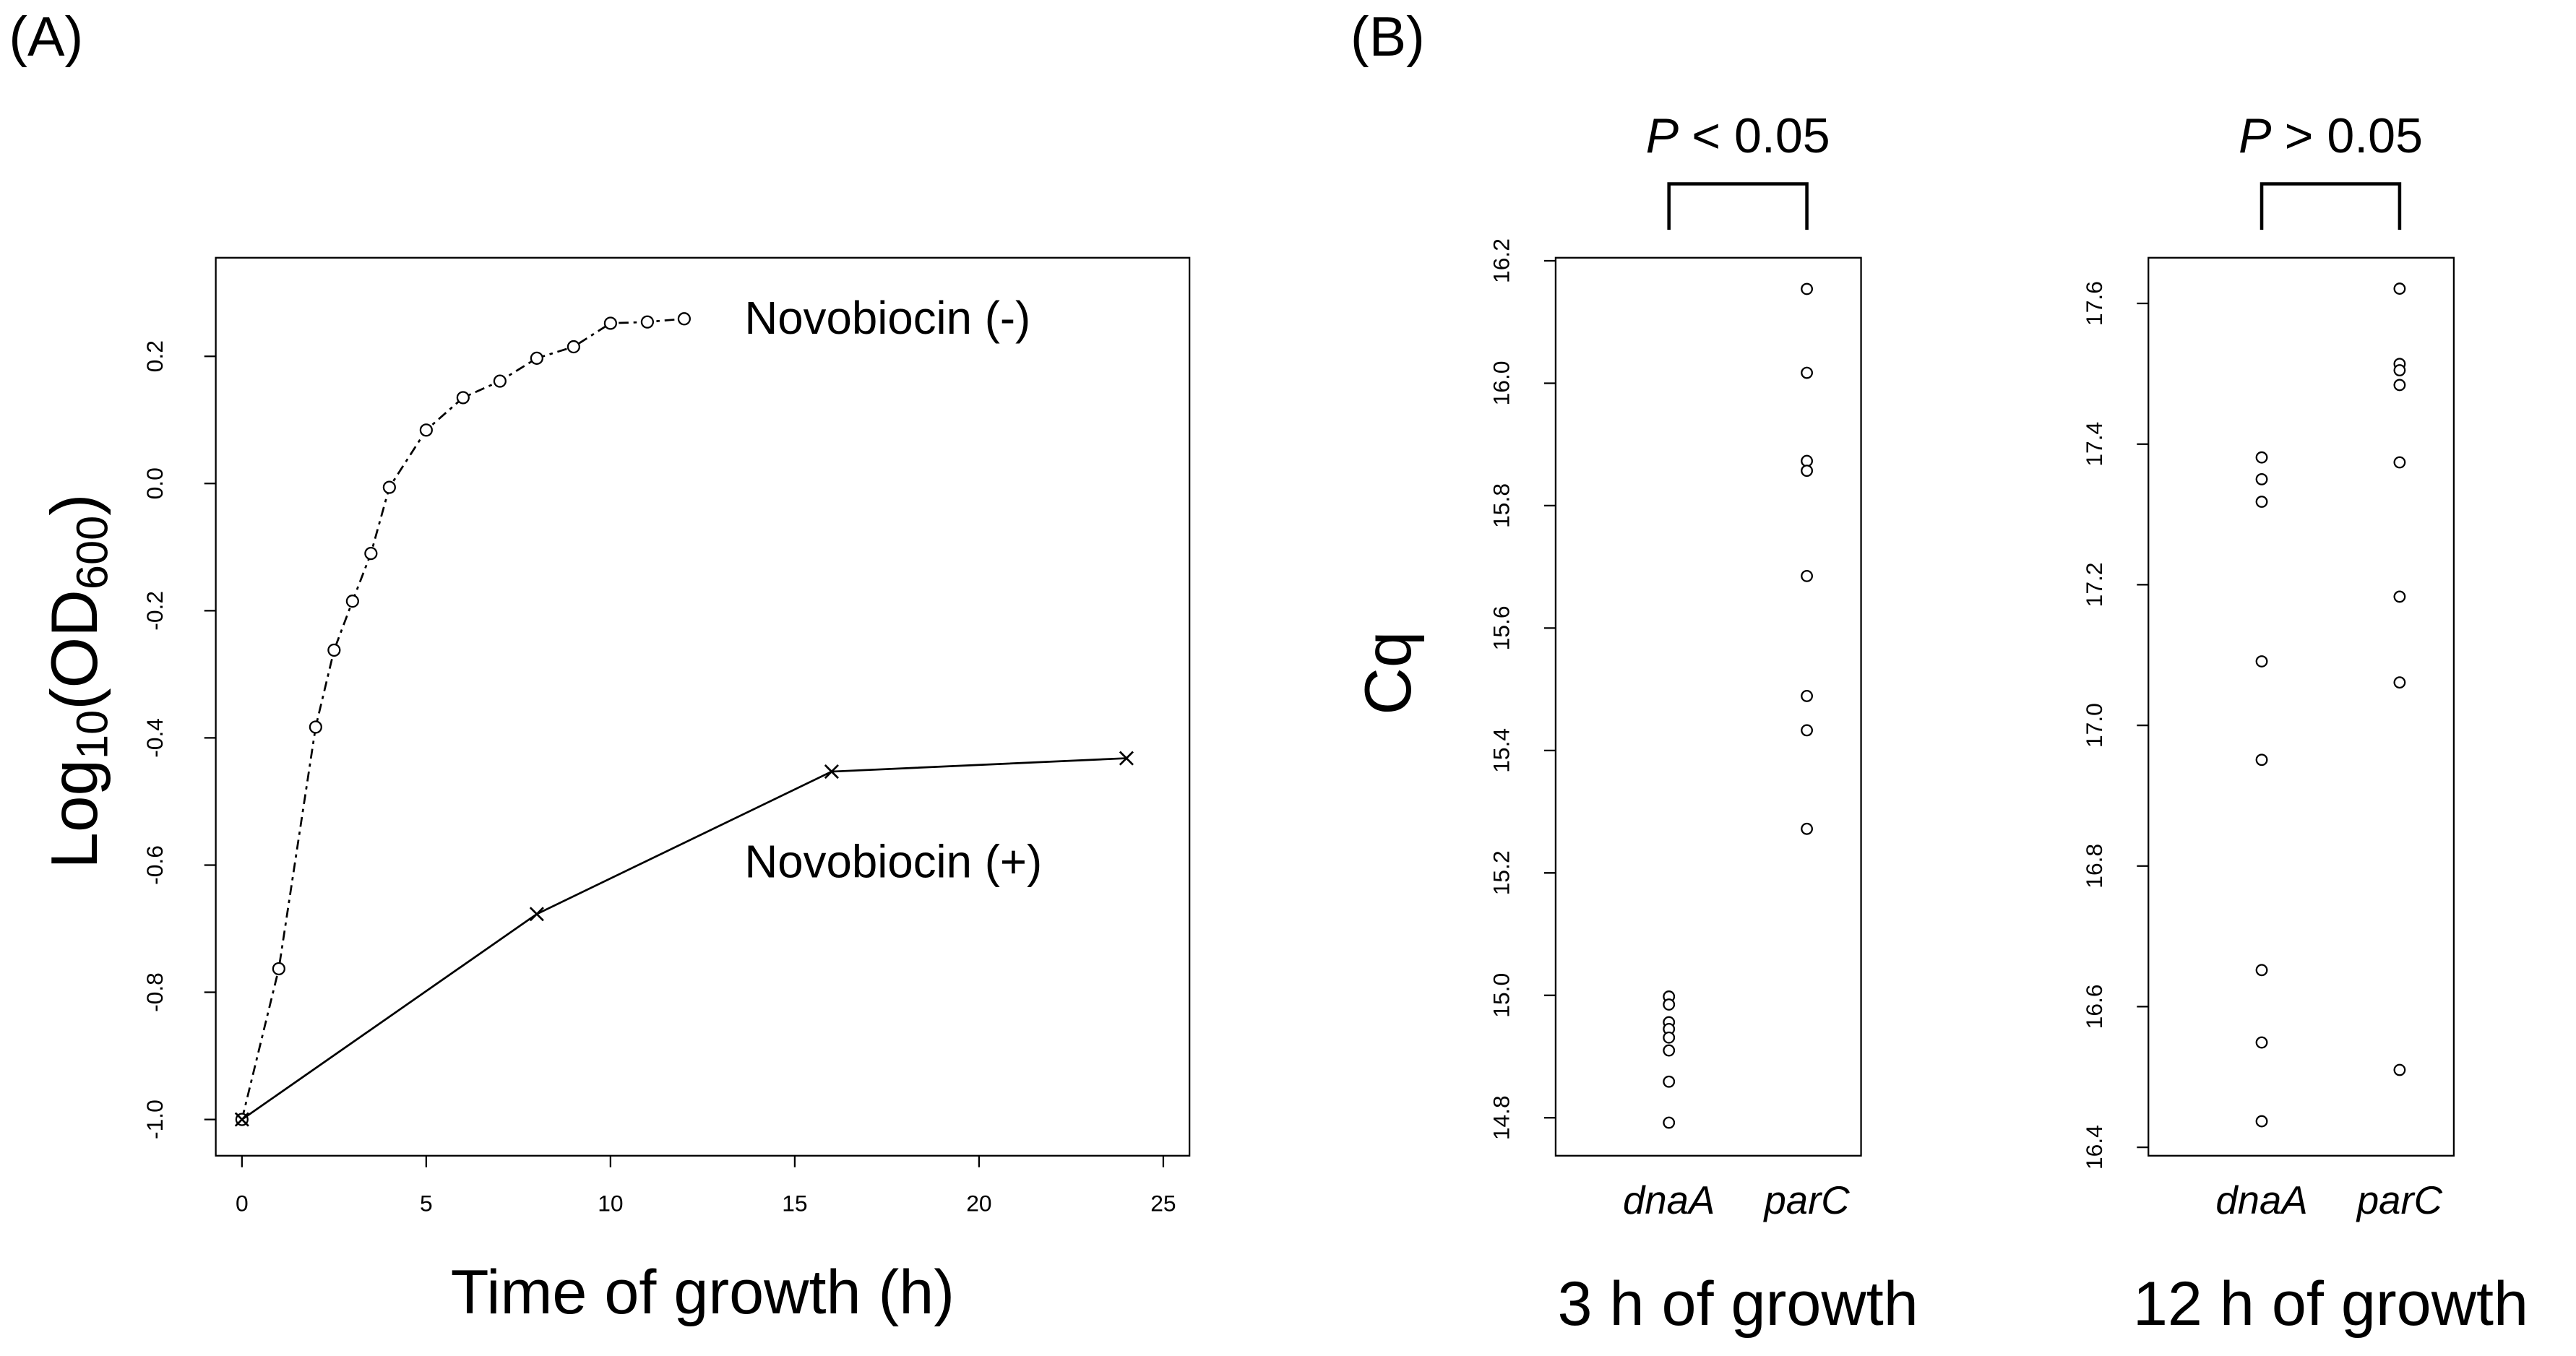 Image resolution: width=2576 pixels, height=1356 pixels. I want to click on y-tick-label: 14.8, so click(1502, 1117).